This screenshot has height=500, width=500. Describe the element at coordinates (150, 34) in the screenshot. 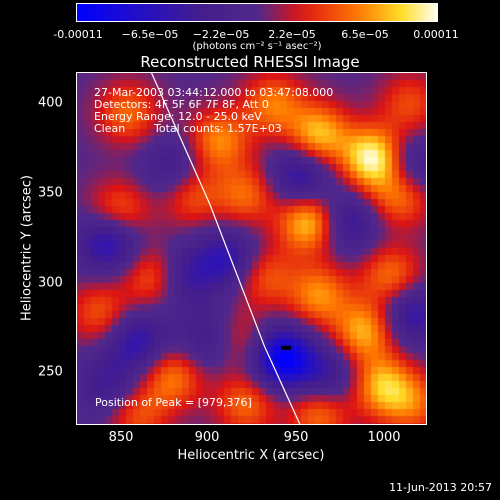

I see `colorbar-tick: −6.5e−05` at that location.